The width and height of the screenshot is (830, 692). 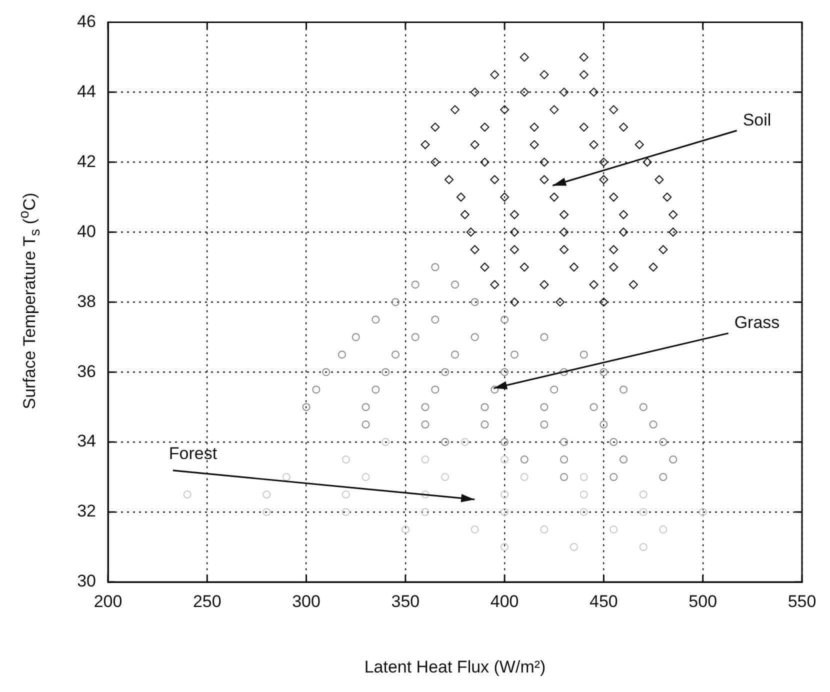 What do you see at coordinates (86, 21) in the screenshot?
I see `y-tick-label: 46` at bounding box center [86, 21].